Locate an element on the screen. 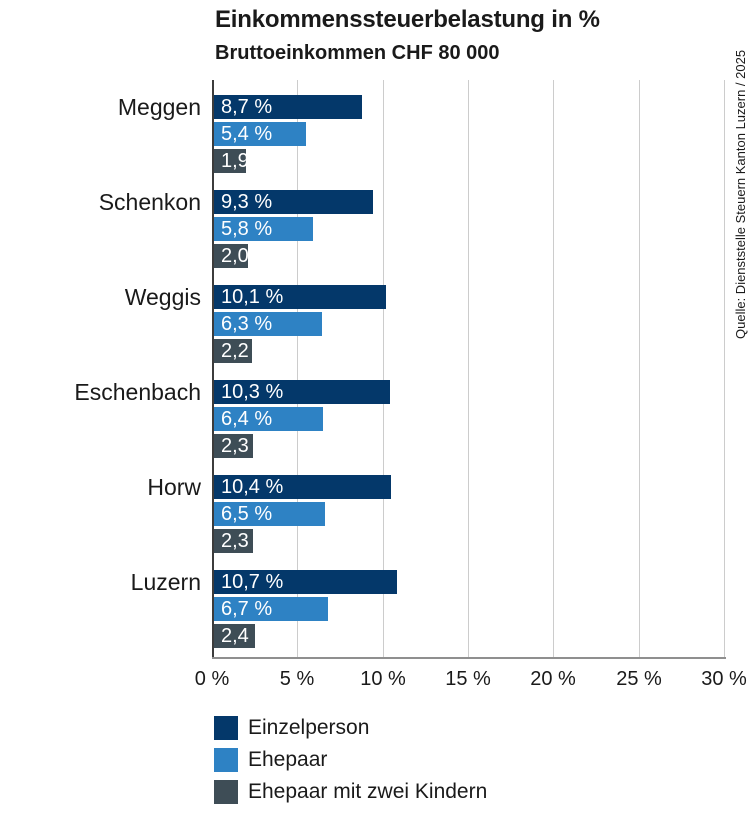 The image size is (753, 825). bar-value-label: 6,5 % is located at coordinates (247, 514).